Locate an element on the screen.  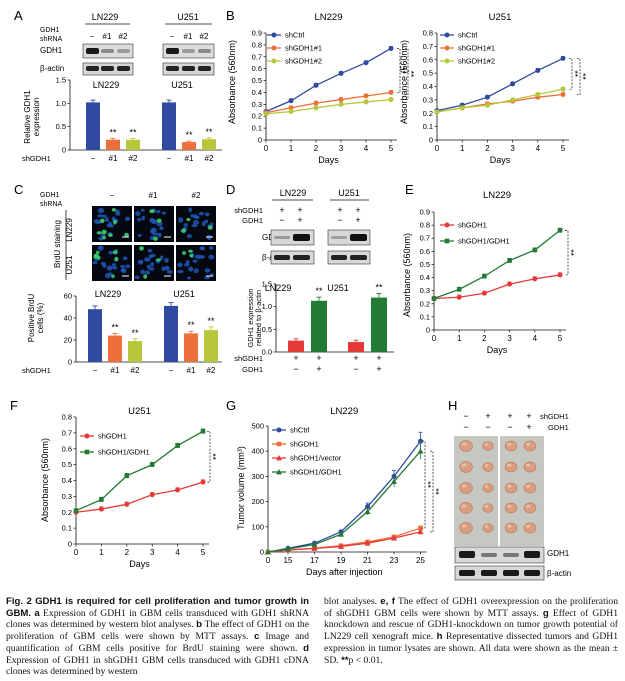
caption-part-label: b is located at coordinates (199, 625).